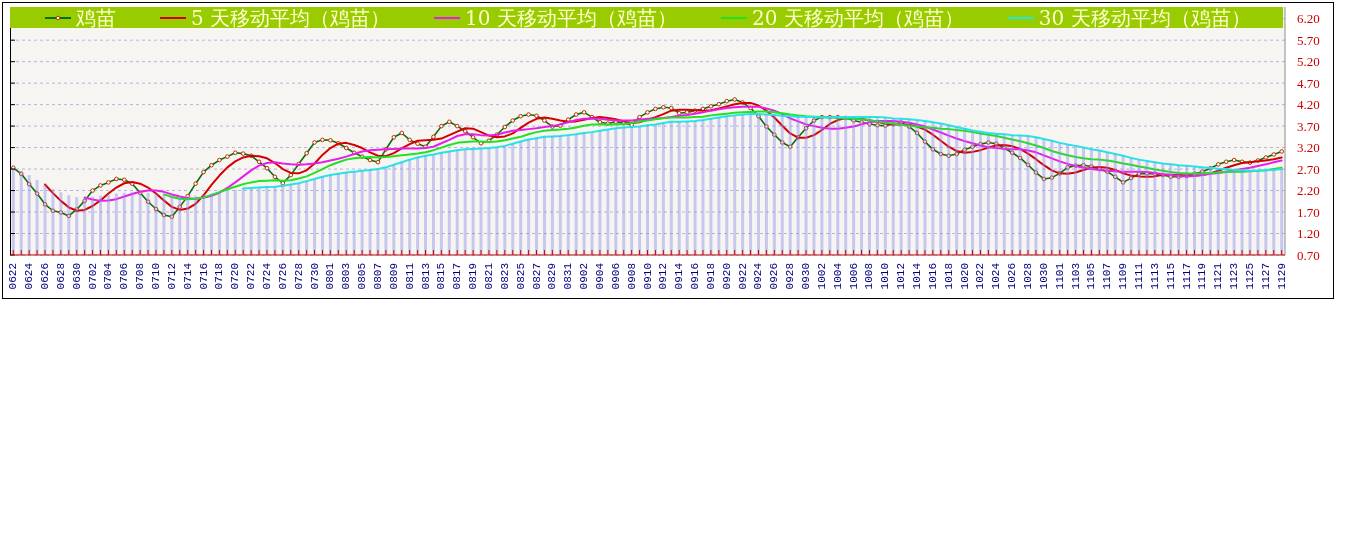 The height and width of the screenshot is (541, 1345). I want to click on x-tick-label: 0916, so click(695, 276).